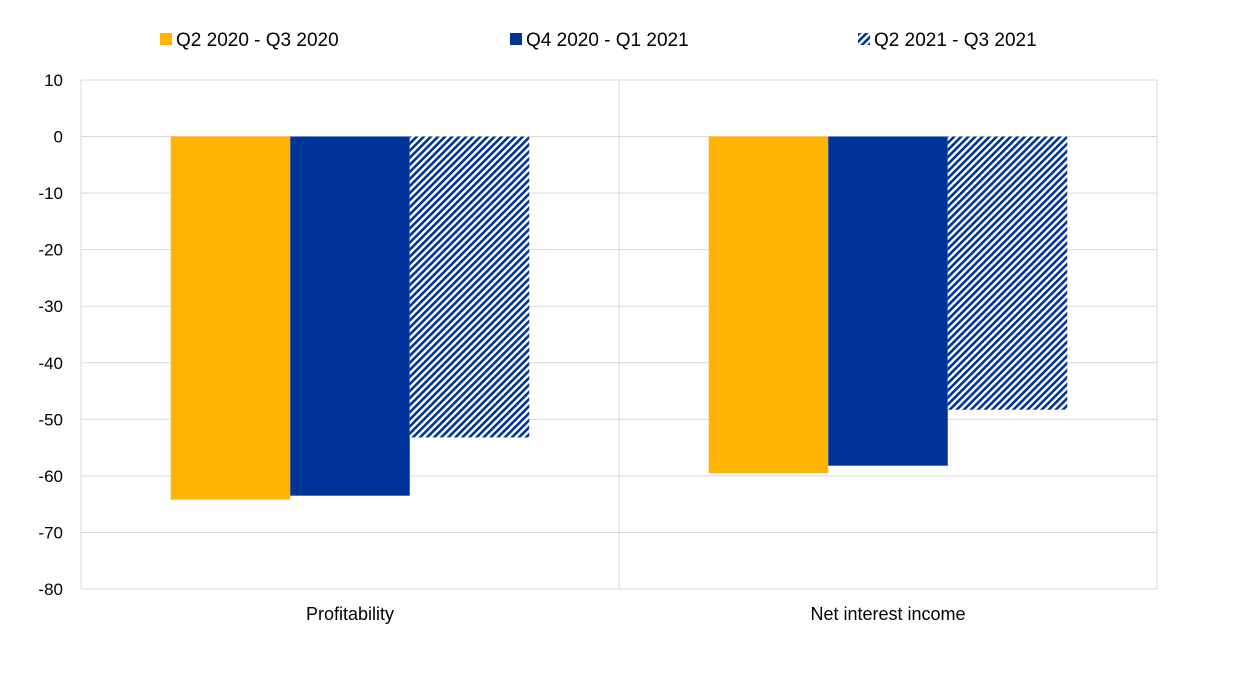  What do you see at coordinates (58, 137) in the screenshot?
I see `y-tick-label: 0` at bounding box center [58, 137].